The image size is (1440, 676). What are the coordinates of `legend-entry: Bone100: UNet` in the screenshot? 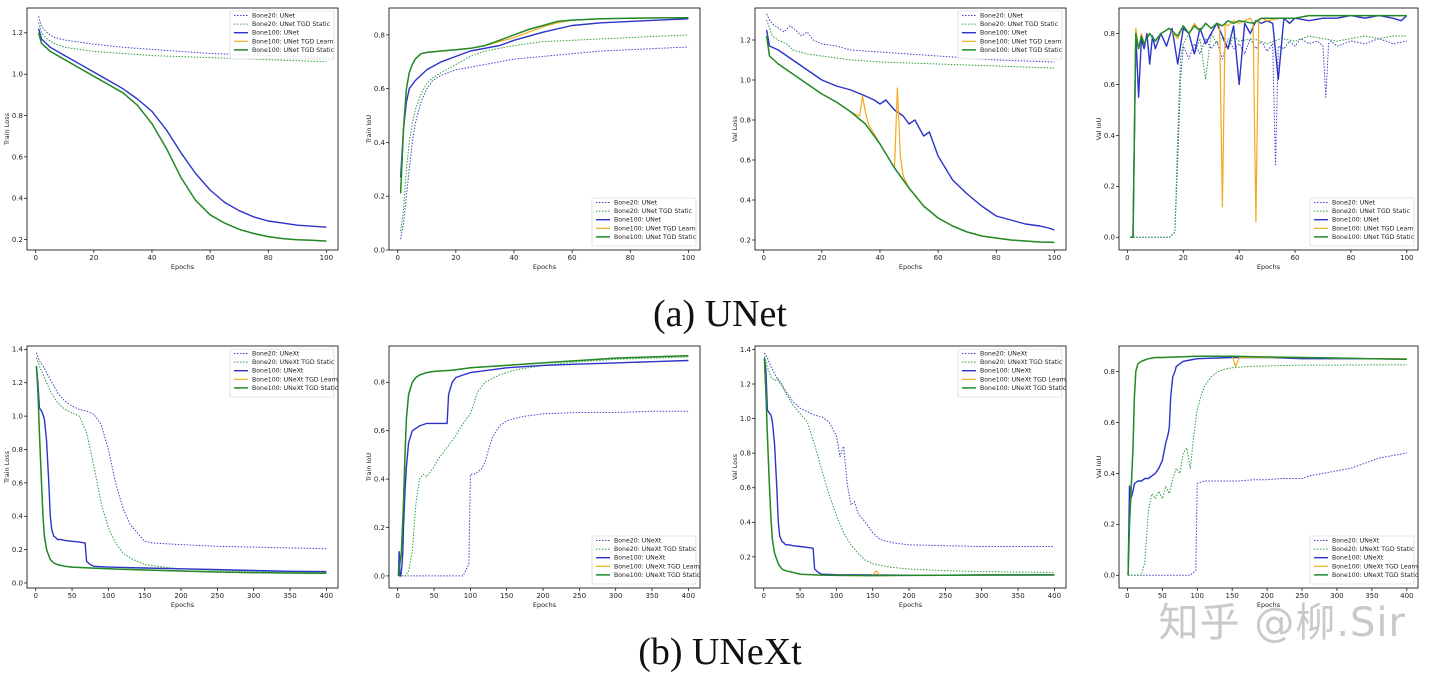 It's located at (1004, 33).